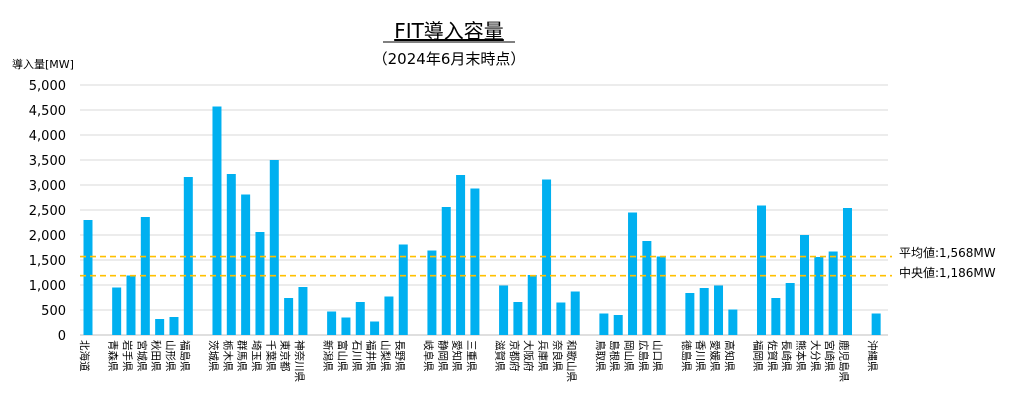  What do you see at coordinates (84, 356) in the screenshot?
I see `x-tick-label: 北海道` at bounding box center [84, 356].